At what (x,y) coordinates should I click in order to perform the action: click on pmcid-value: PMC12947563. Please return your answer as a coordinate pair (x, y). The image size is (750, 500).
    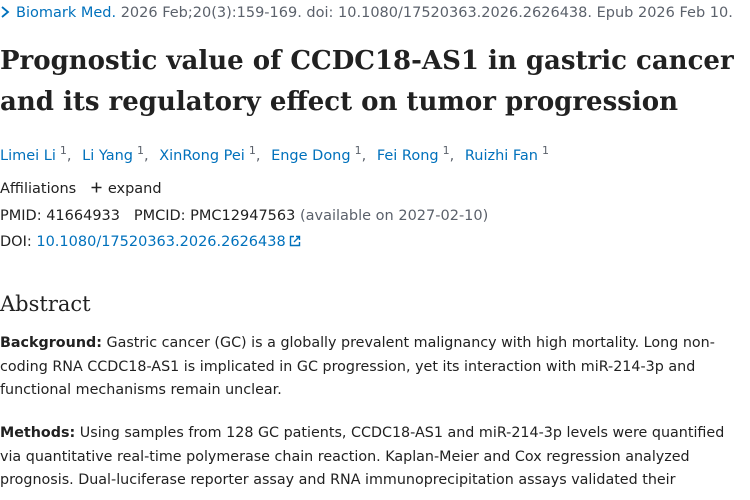
    Looking at the image, I should click on (243, 216).